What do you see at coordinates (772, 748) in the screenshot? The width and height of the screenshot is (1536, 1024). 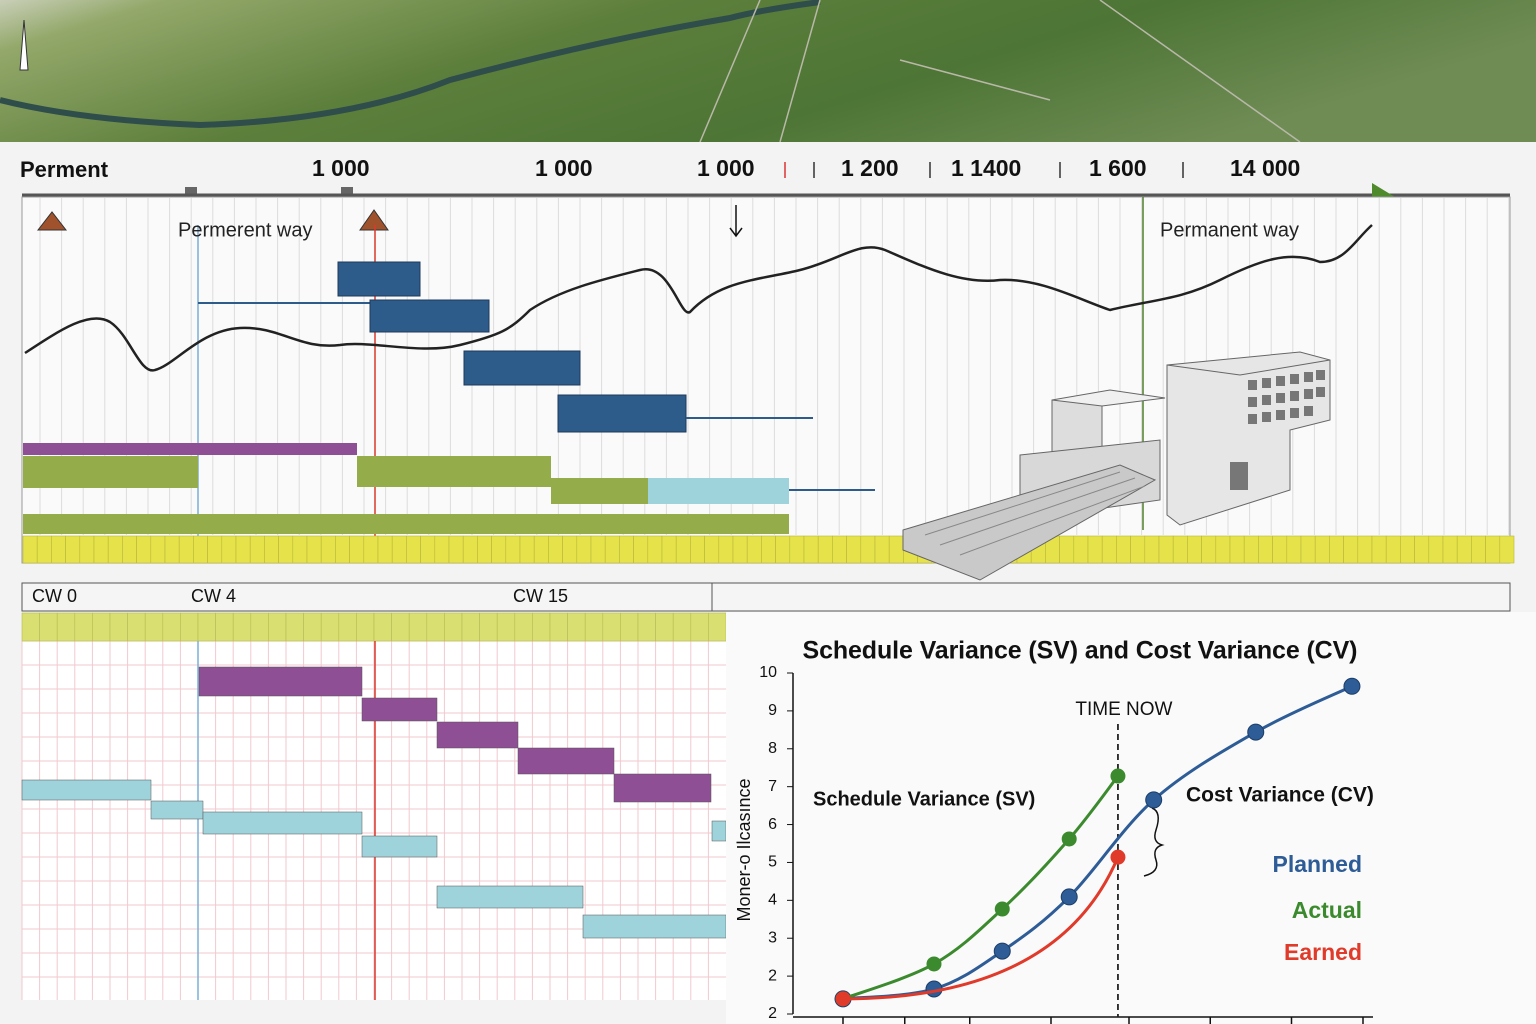 I see `y-tick-label: 8` at bounding box center [772, 748].